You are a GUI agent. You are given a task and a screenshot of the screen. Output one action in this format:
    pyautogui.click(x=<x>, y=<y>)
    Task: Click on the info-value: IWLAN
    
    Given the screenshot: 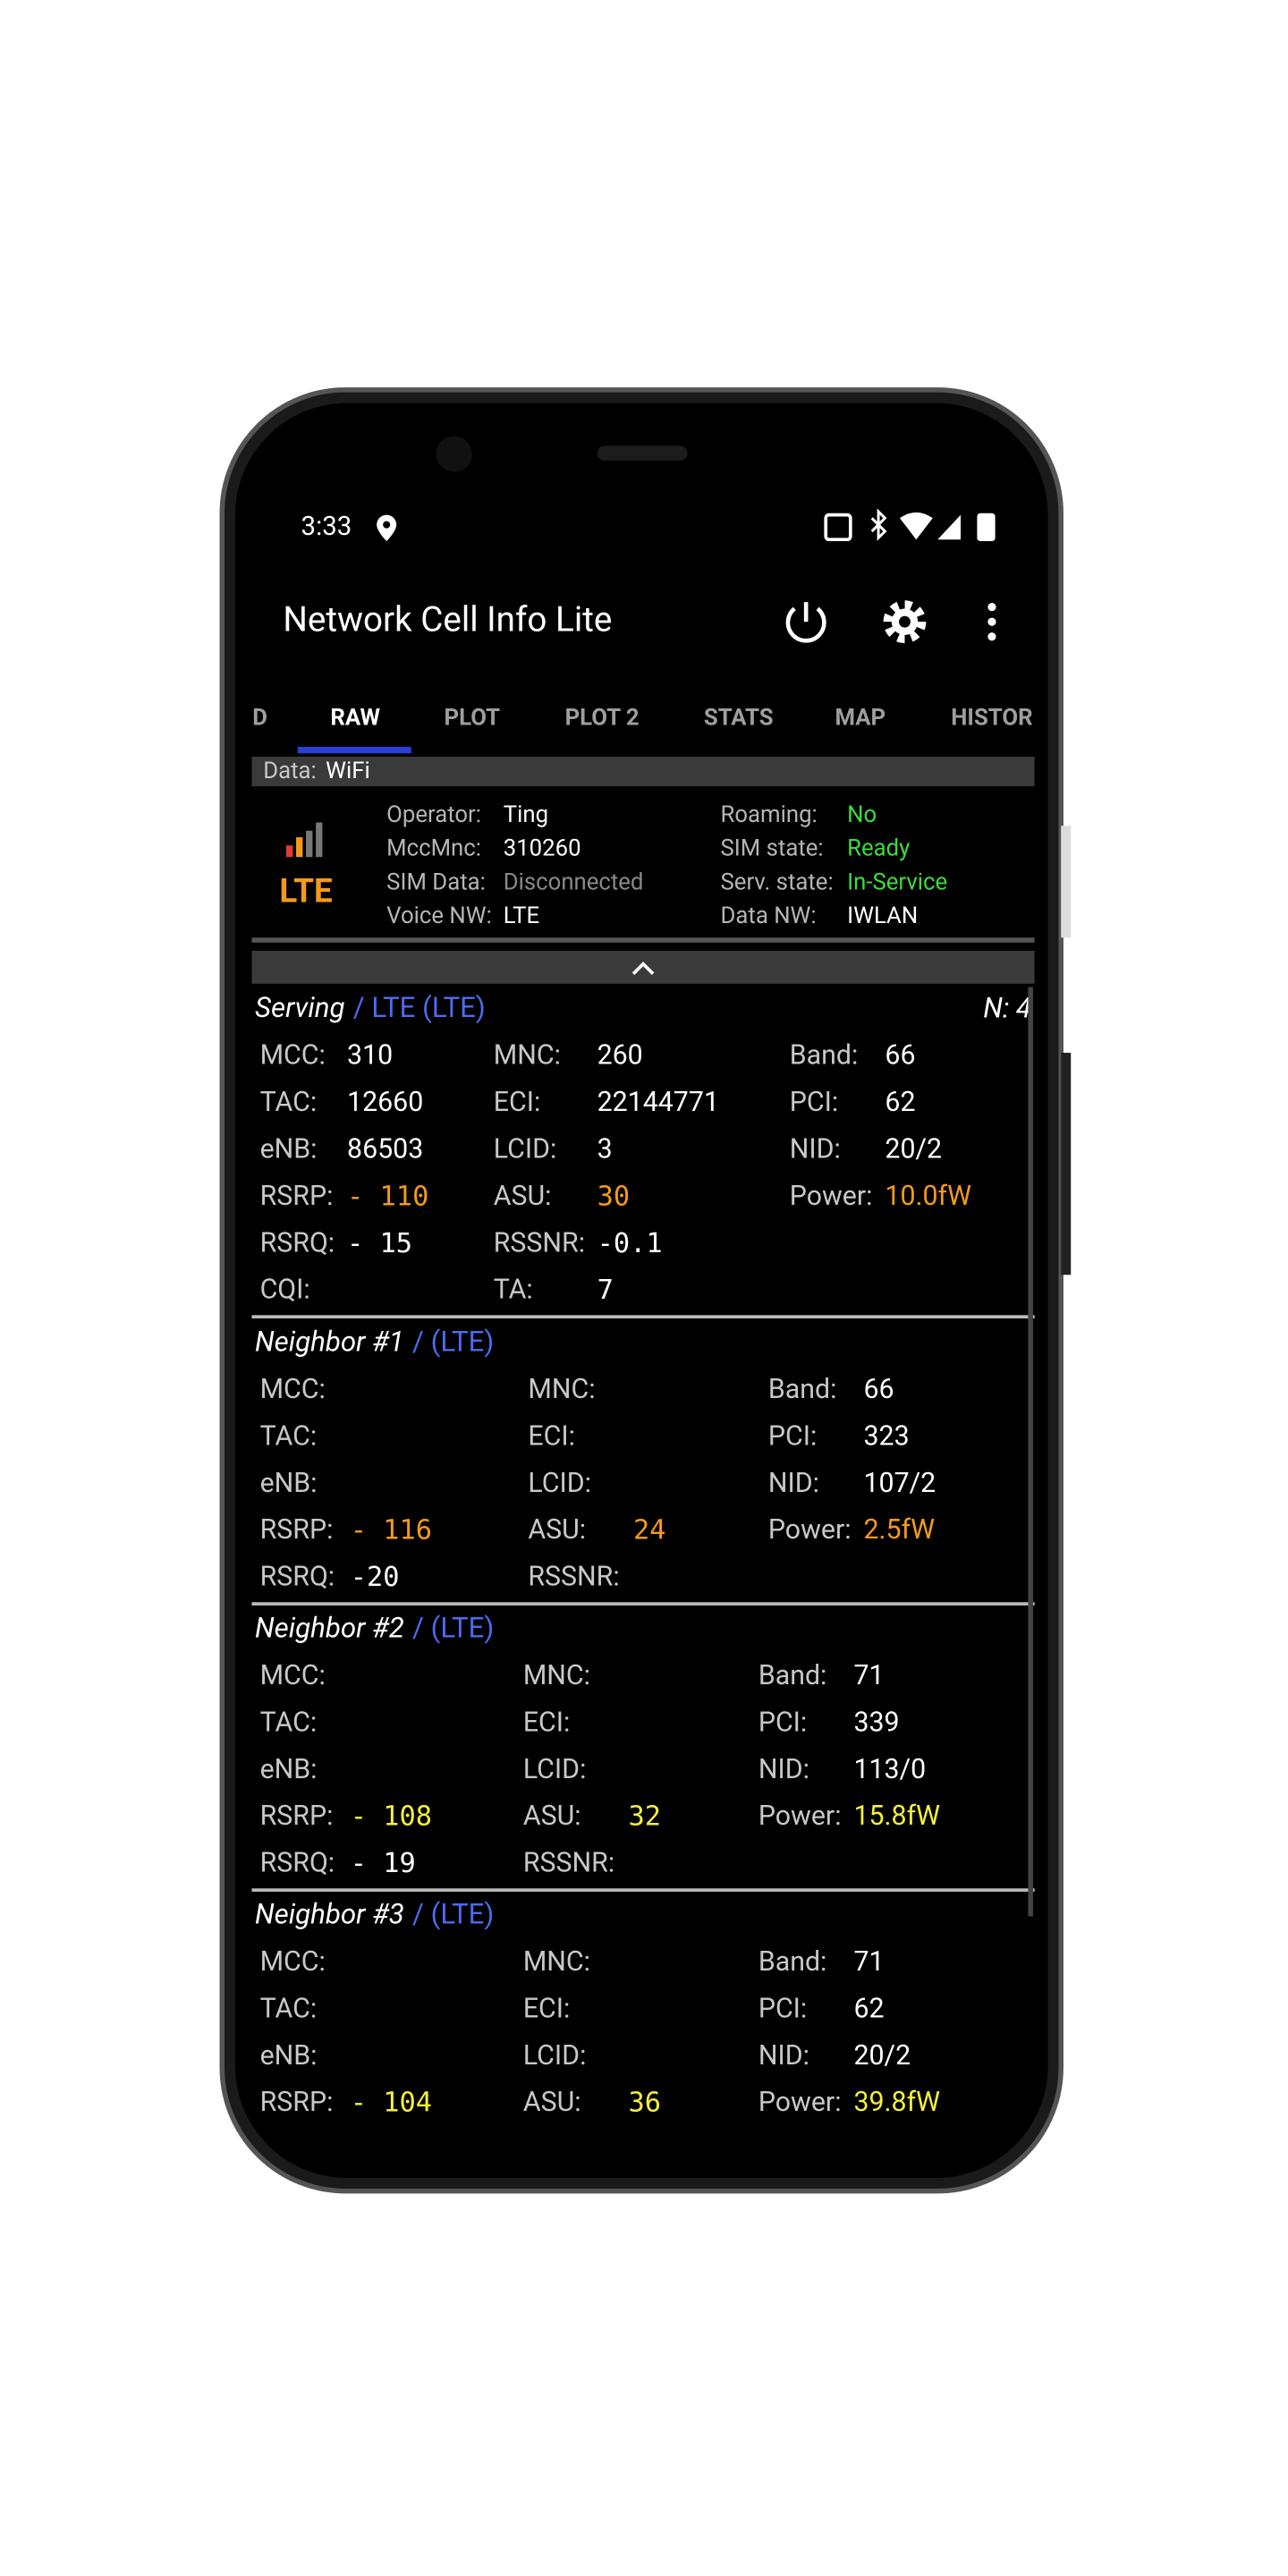 What is the action you would take?
    pyautogui.click(x=882, y=915)
    